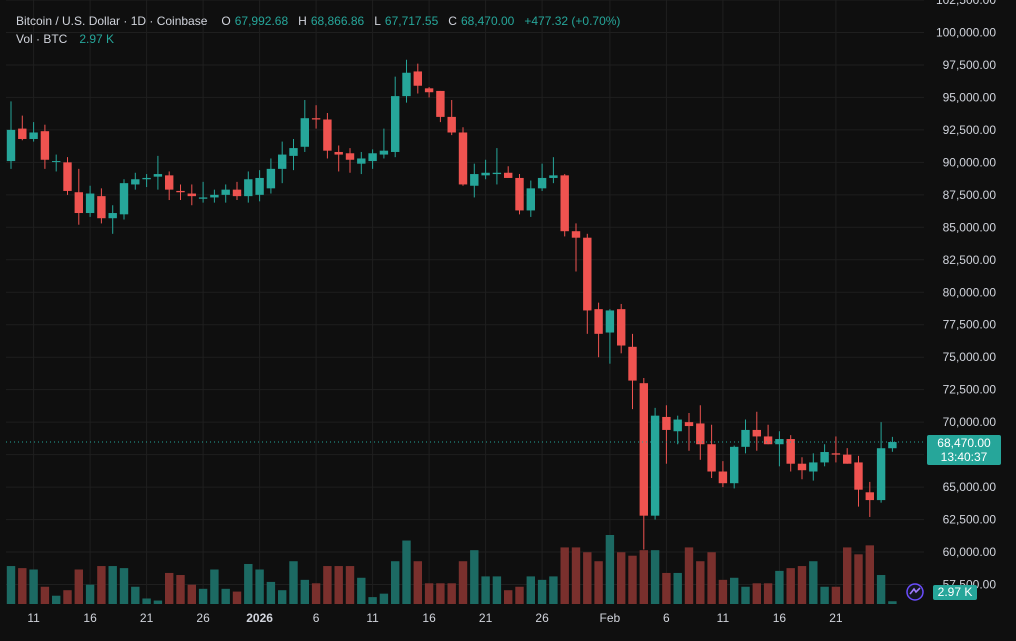 The image size is (1016, 641). What do you see at coordinates (970, 227) in the screenshot?
I see `y-tick-label: 85,000.00` at bounding box center [970, 227].